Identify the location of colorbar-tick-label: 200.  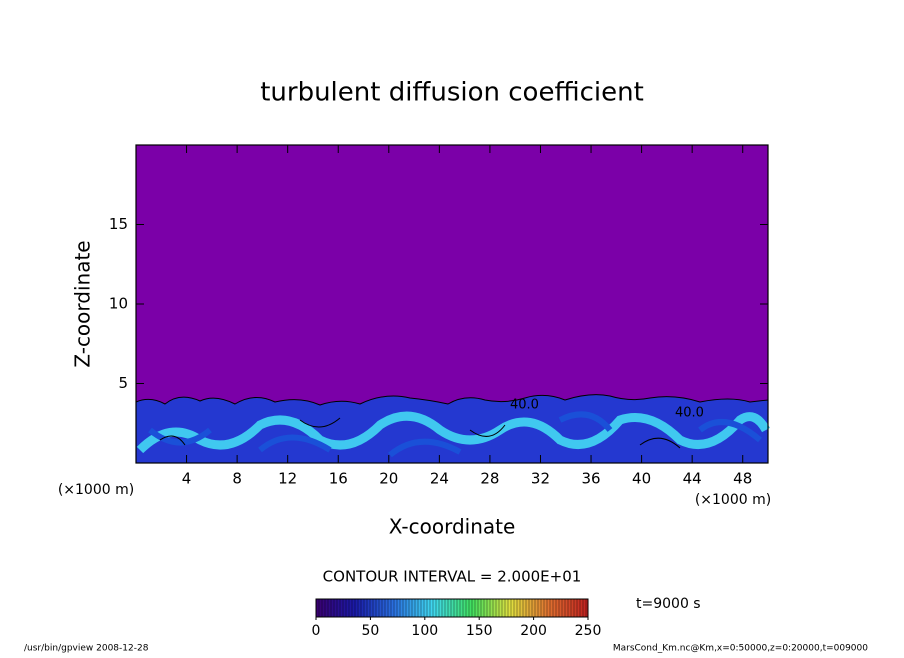
(533, 631).